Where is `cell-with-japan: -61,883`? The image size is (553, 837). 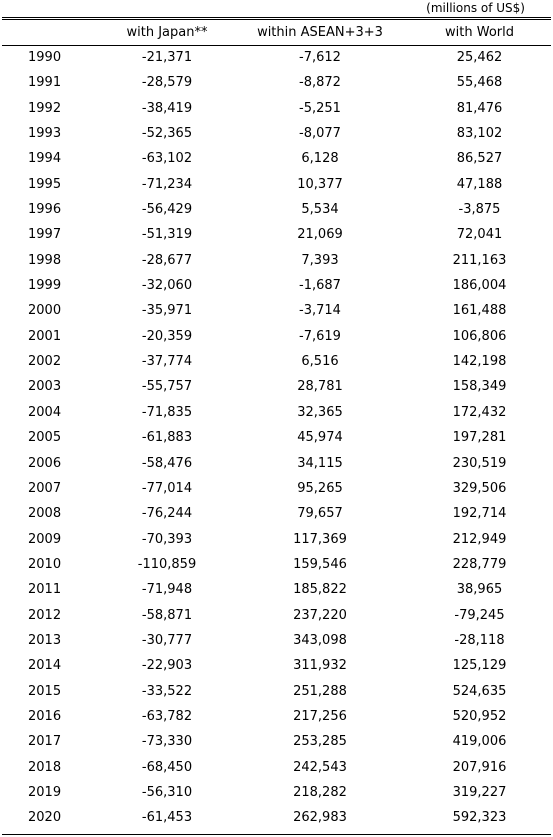 cell-with-japan: -61,883 is located at coordinates (167, 438).